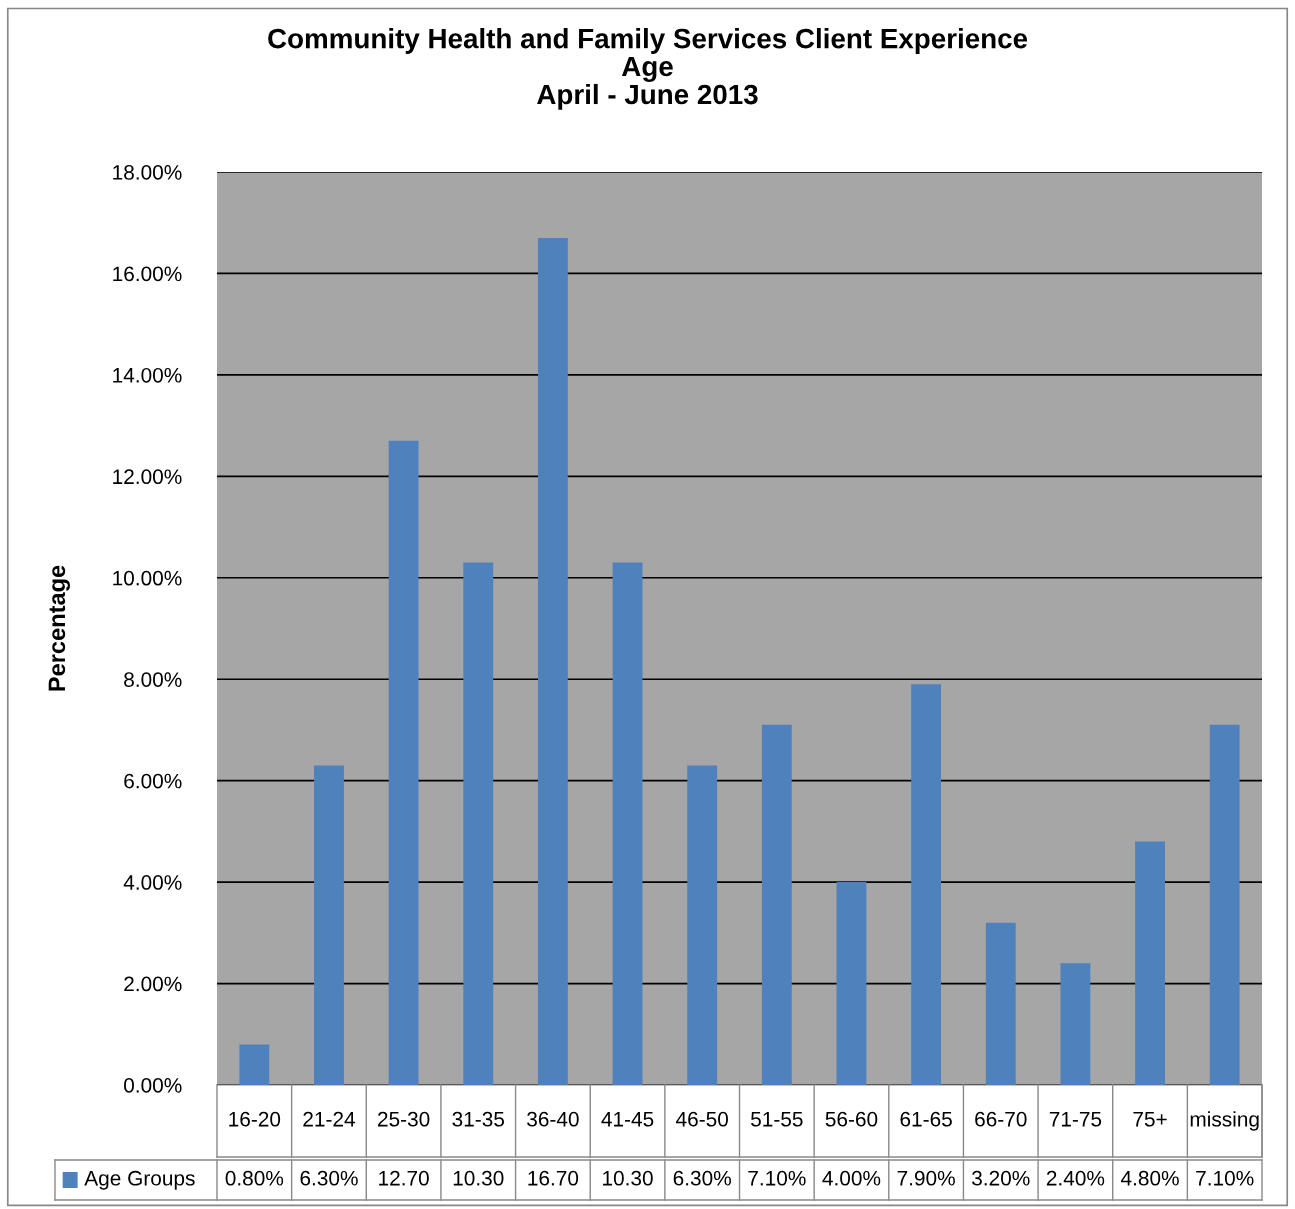 This screenshot has height=1209, width=1295. I want to click on y-tick-label: 10.00%, so click(147, 578).